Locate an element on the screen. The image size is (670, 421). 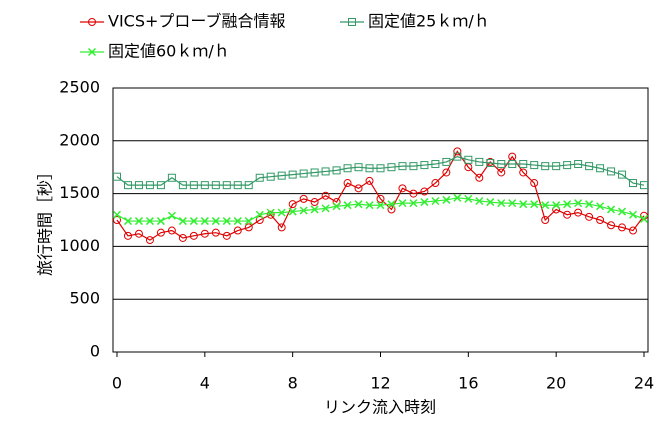
x-tick-label: 0 is located at coordinates (117, 383).